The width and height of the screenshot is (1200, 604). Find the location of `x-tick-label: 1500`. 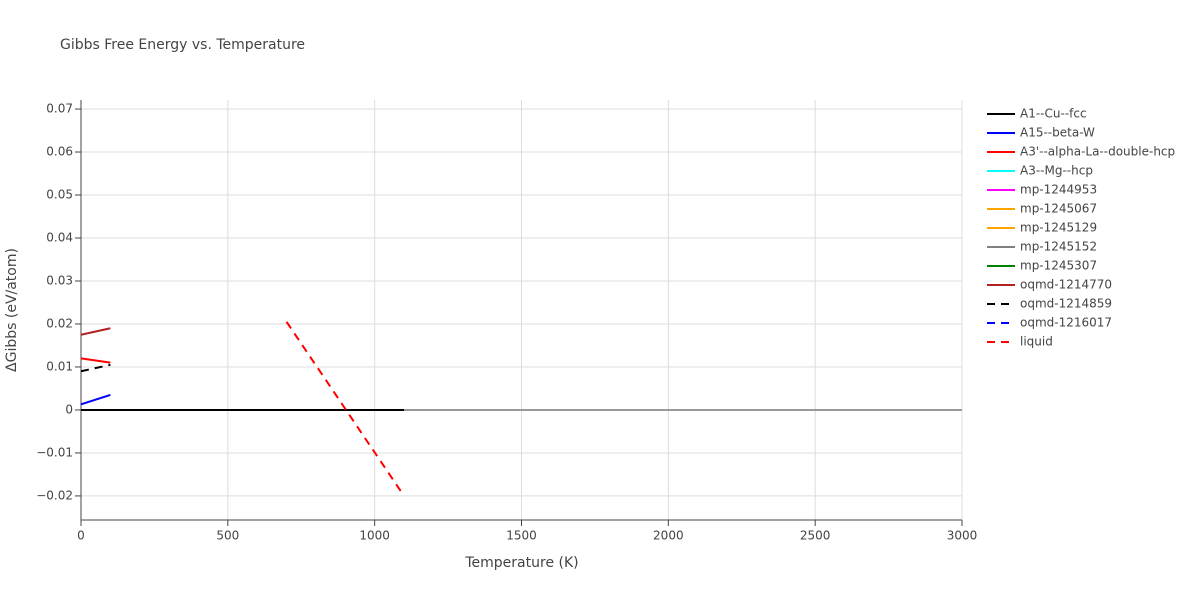

x-tick-label: 1500 is located at coordinates (521, 536).